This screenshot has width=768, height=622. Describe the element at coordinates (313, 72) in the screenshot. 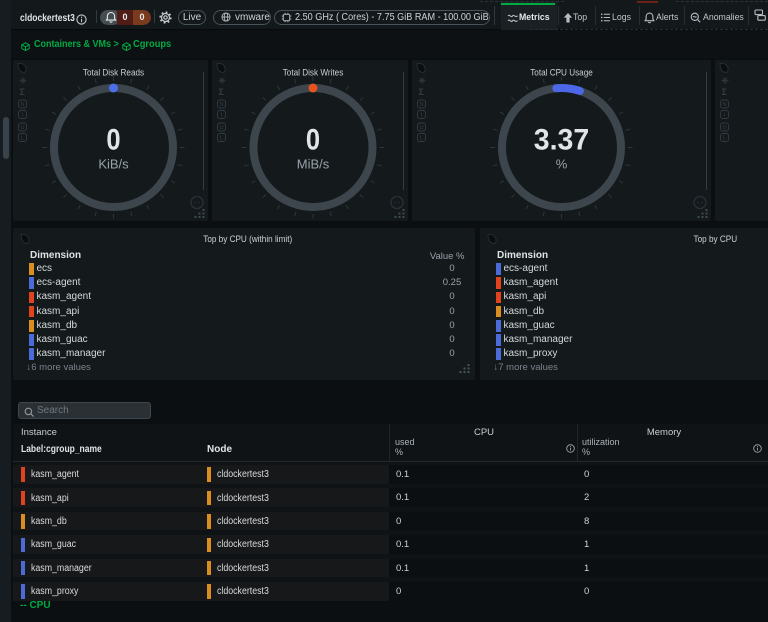

I see `svg-text: Total Disk Writes` at that location.